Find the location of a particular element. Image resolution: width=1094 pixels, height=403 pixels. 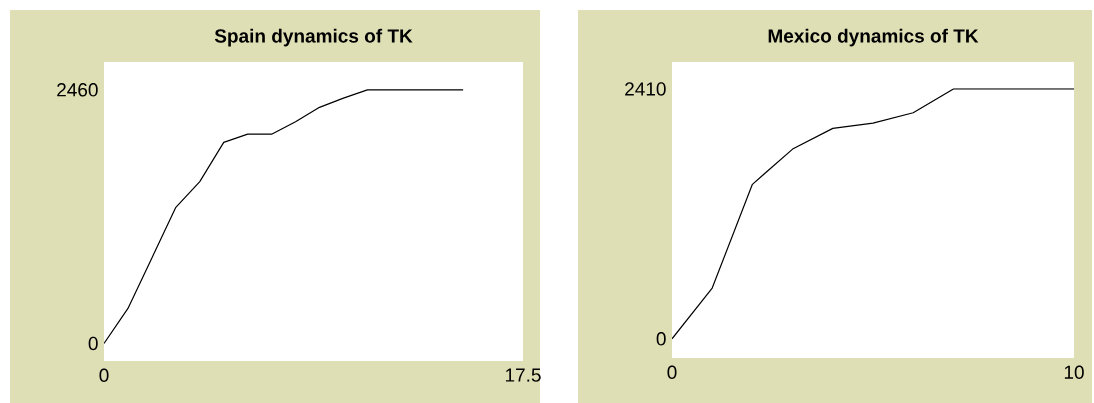

chart-title: Mexico dynamics of TK is located at coordinates (873, 37).